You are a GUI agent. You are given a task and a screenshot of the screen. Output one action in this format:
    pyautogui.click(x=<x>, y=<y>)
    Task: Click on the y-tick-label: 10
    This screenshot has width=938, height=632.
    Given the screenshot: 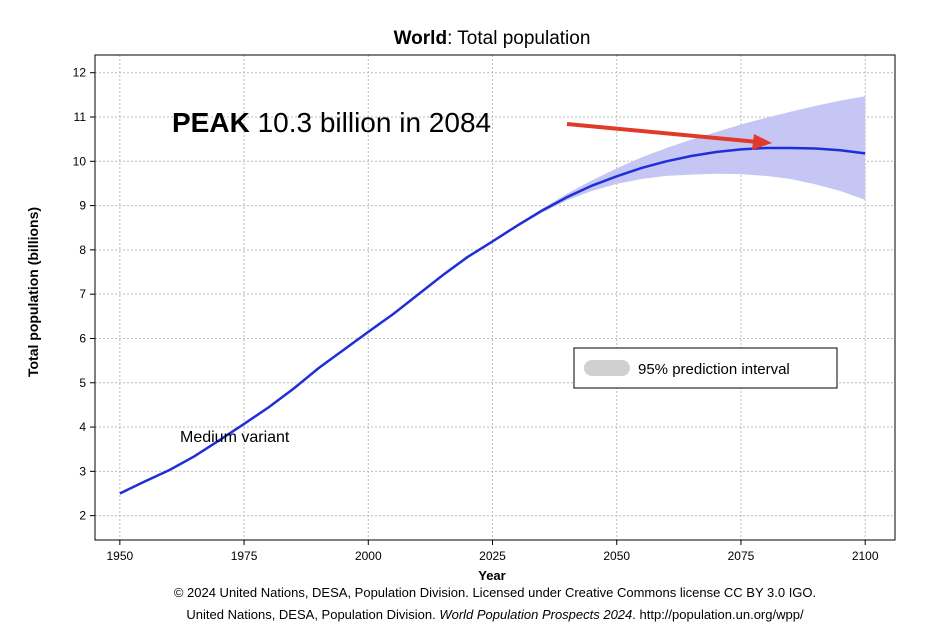 What is the action you would take?
    pyautogui.click(x=80, y=161)
    